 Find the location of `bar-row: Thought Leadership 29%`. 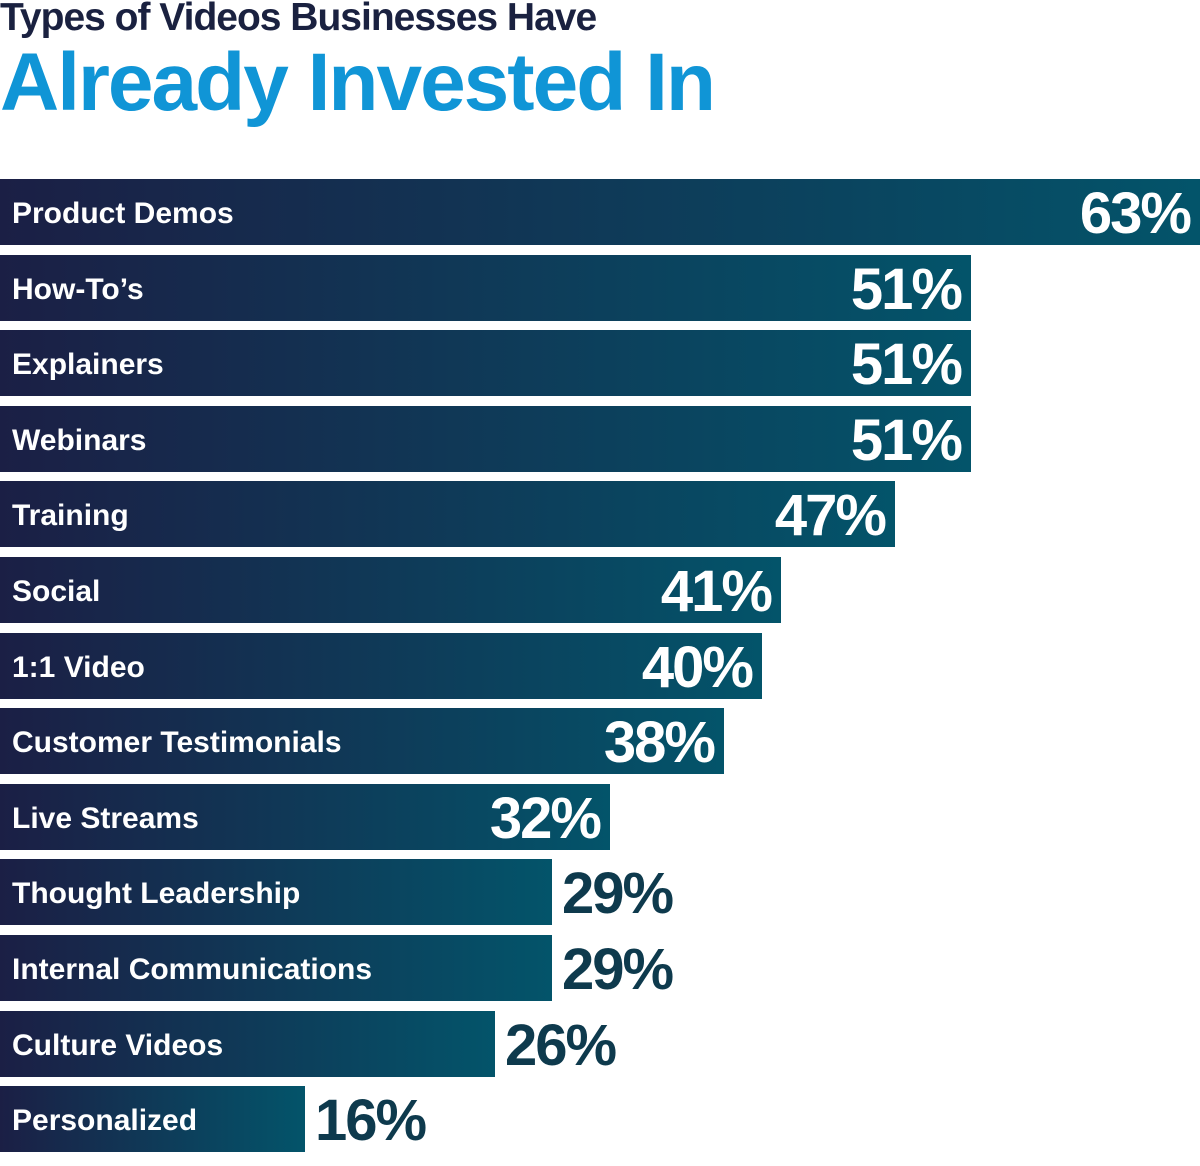

bar-row: Thought Leadership 29% is located at coordinates (338, 892).